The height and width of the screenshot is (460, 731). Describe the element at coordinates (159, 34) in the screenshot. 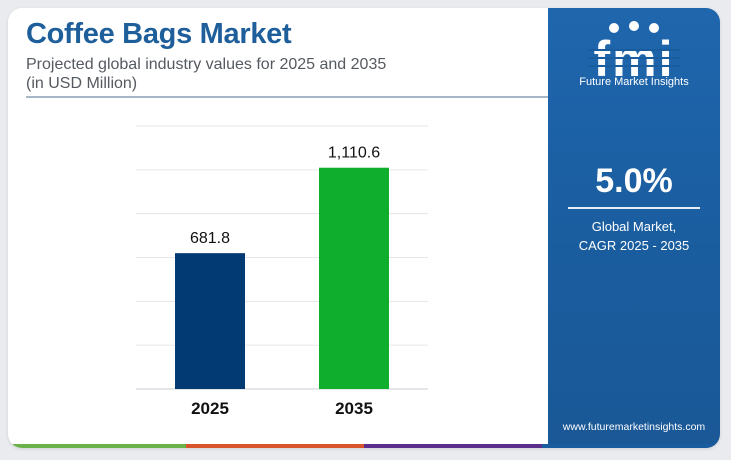

I see `chart-title: Coffee Bags Market` at that location.